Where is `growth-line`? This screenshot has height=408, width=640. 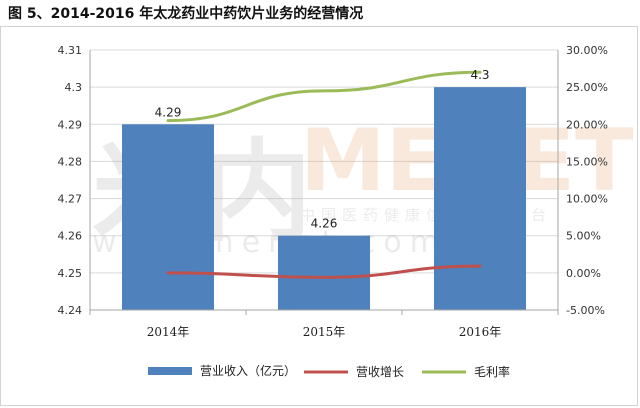
growth-line is located at coordinates (324, 271).